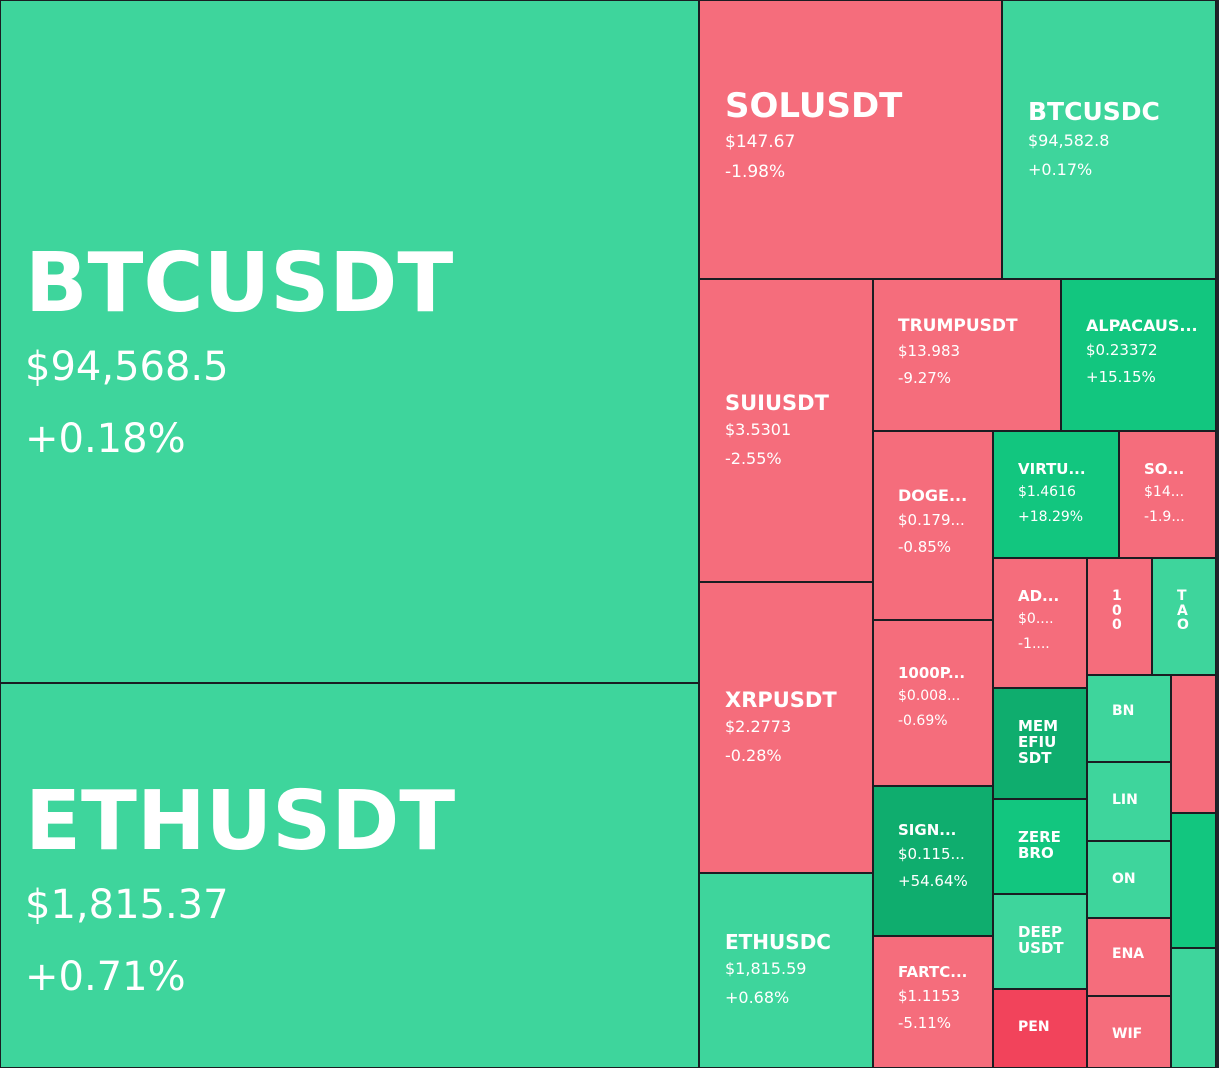 Image resolution: width=1219 pixels, height=1068 pixels. I want to click on tile-change: -5.11%, so click(925, 1022).